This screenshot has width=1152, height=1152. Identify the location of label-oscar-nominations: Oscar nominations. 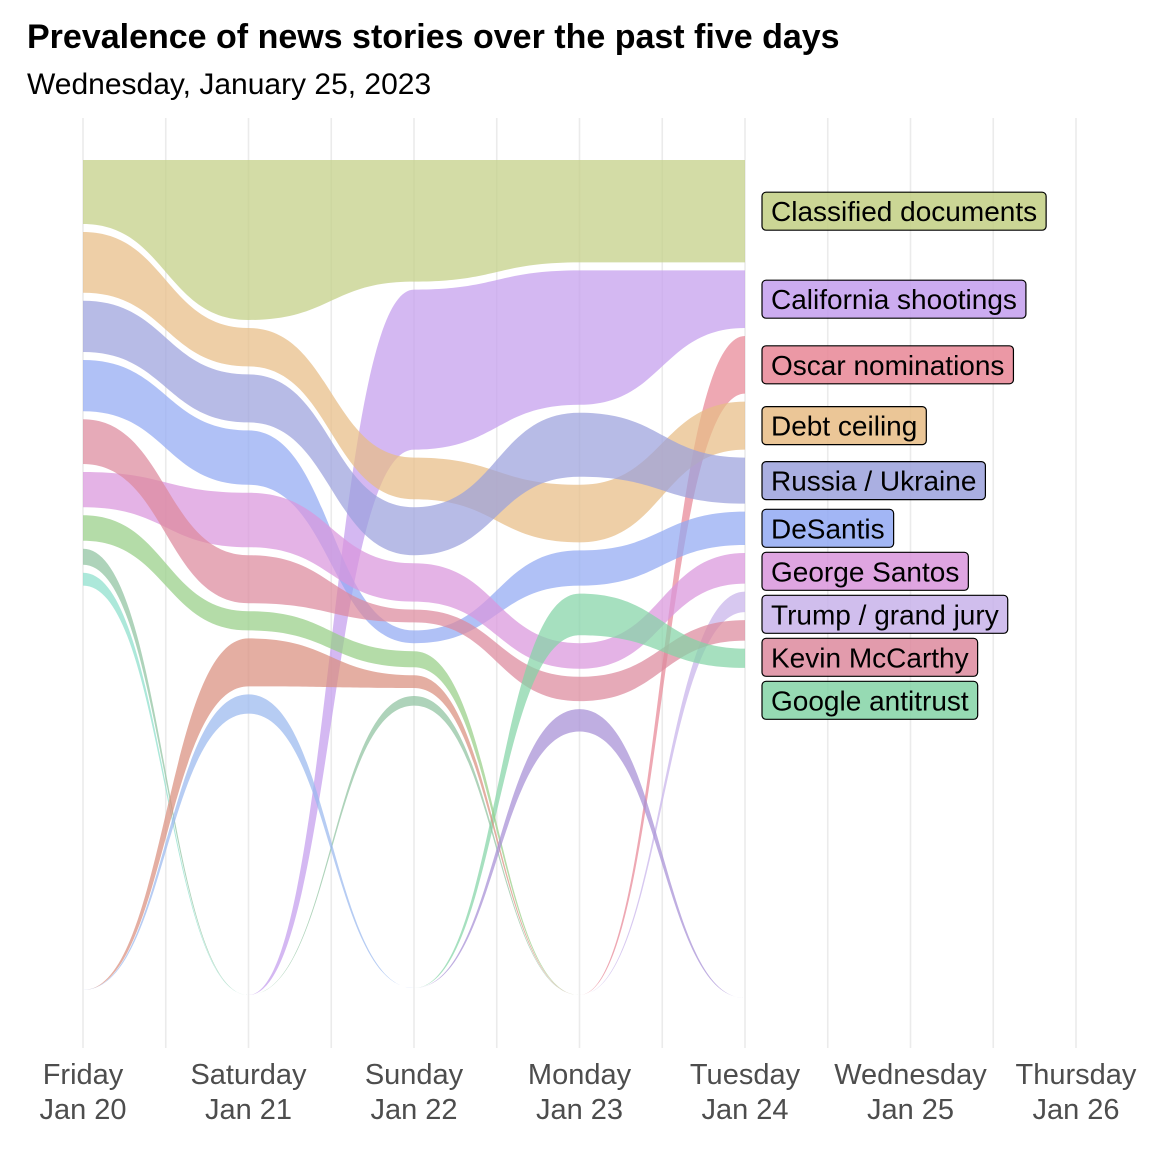
(888, 365).